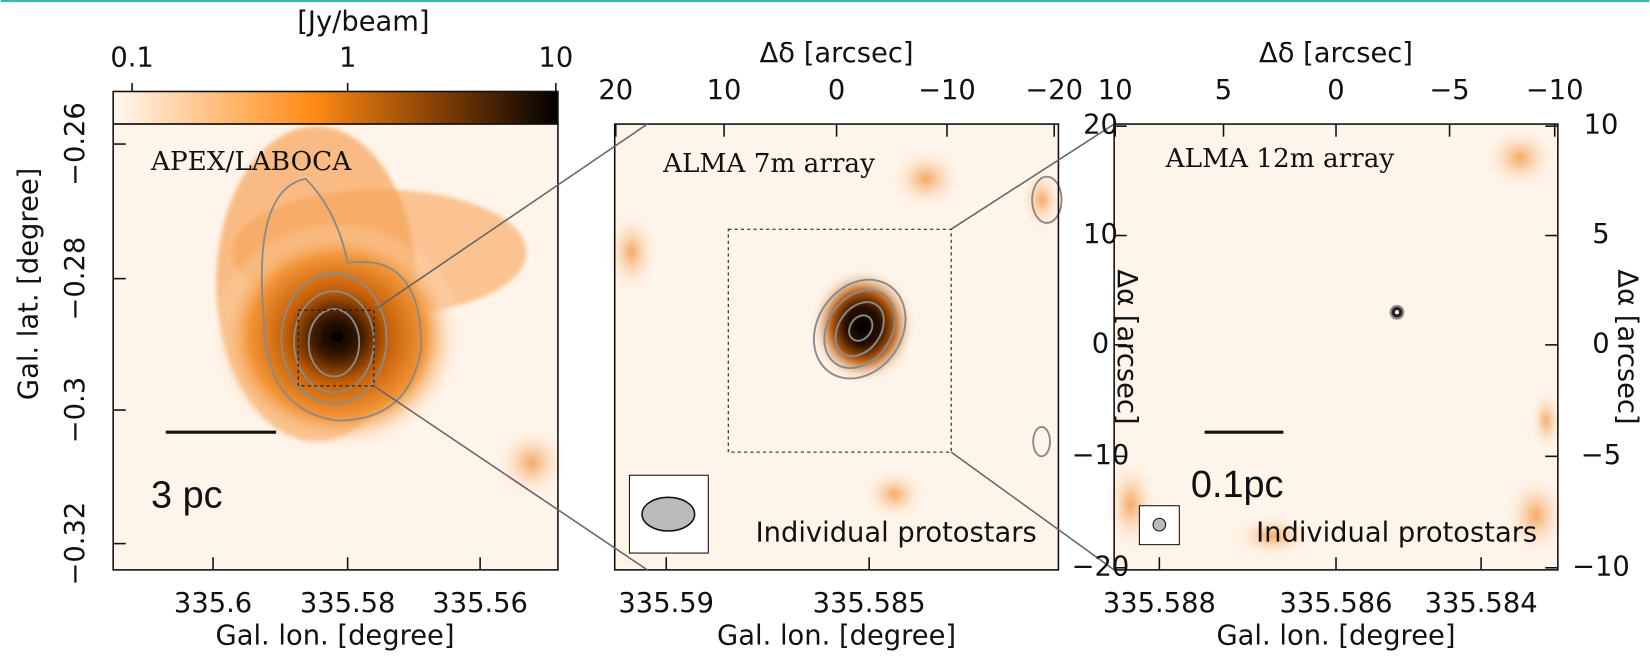  What do you see at coordinates (666, 603) in the screenshot?
I see `tick-label: 335.59` at bounding box center [666, 603].